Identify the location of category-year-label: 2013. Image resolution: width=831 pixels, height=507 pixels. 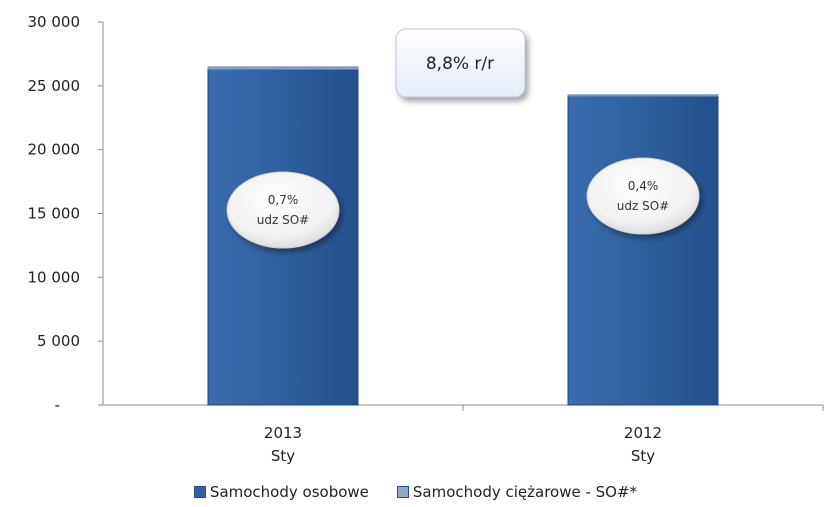
(283, 433).